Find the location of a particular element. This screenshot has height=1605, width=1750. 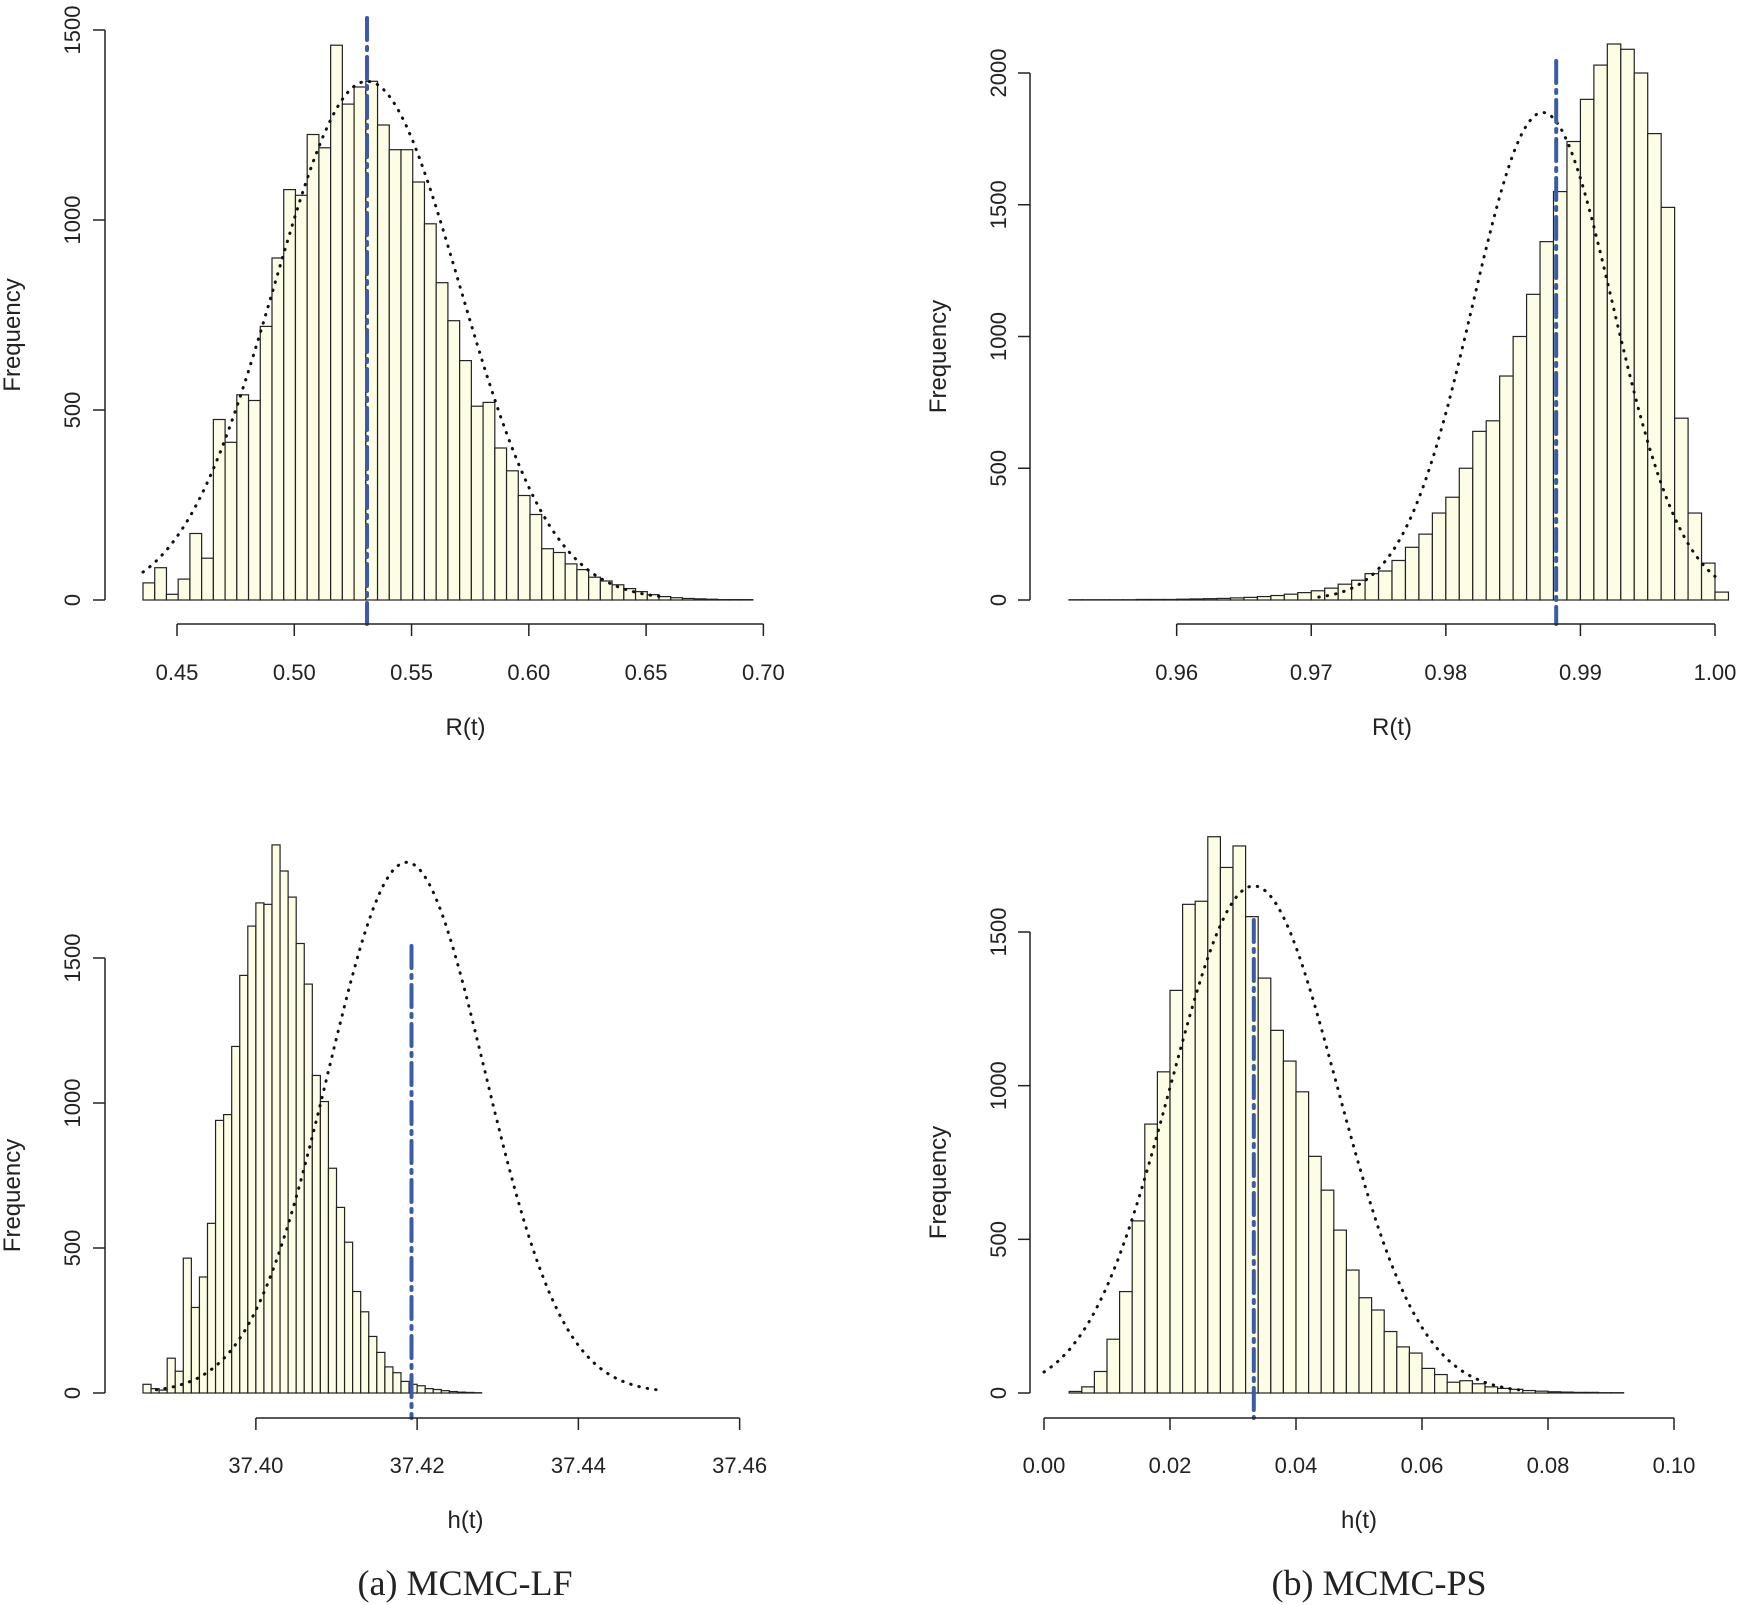

y-tick-label: 2000 is located at coordinates (998, 73).